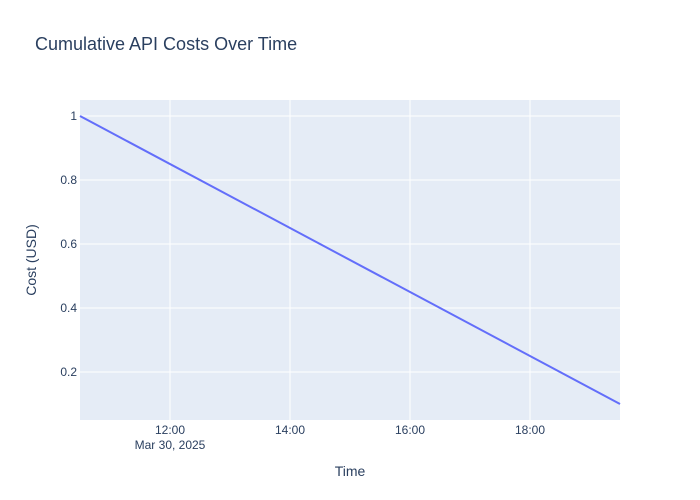  Describe the element at coordinates (68, 372) in the screenshot. I see `y-tick-label: 0.2` at that location.